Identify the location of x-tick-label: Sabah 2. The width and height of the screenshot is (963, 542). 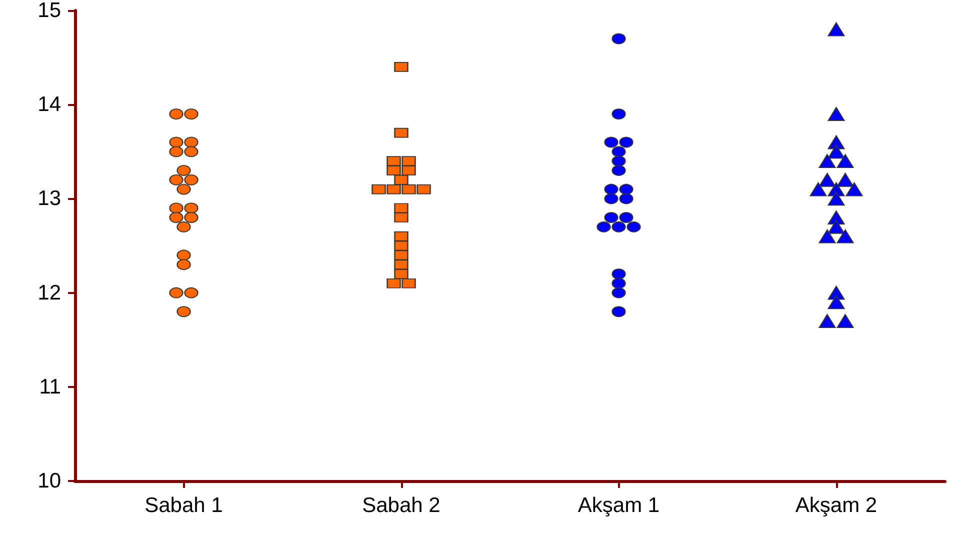
(401, 505).